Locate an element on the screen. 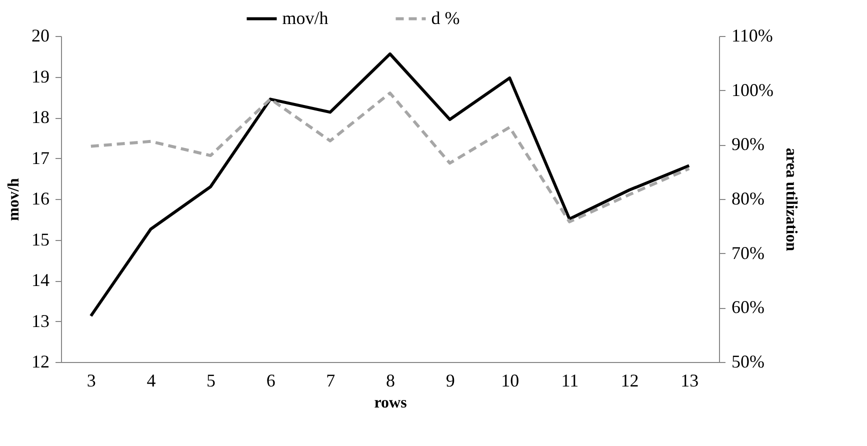 This screenshot has width=867, height=446. y2-tick-label: 70% is located at coordinates (748, 252).